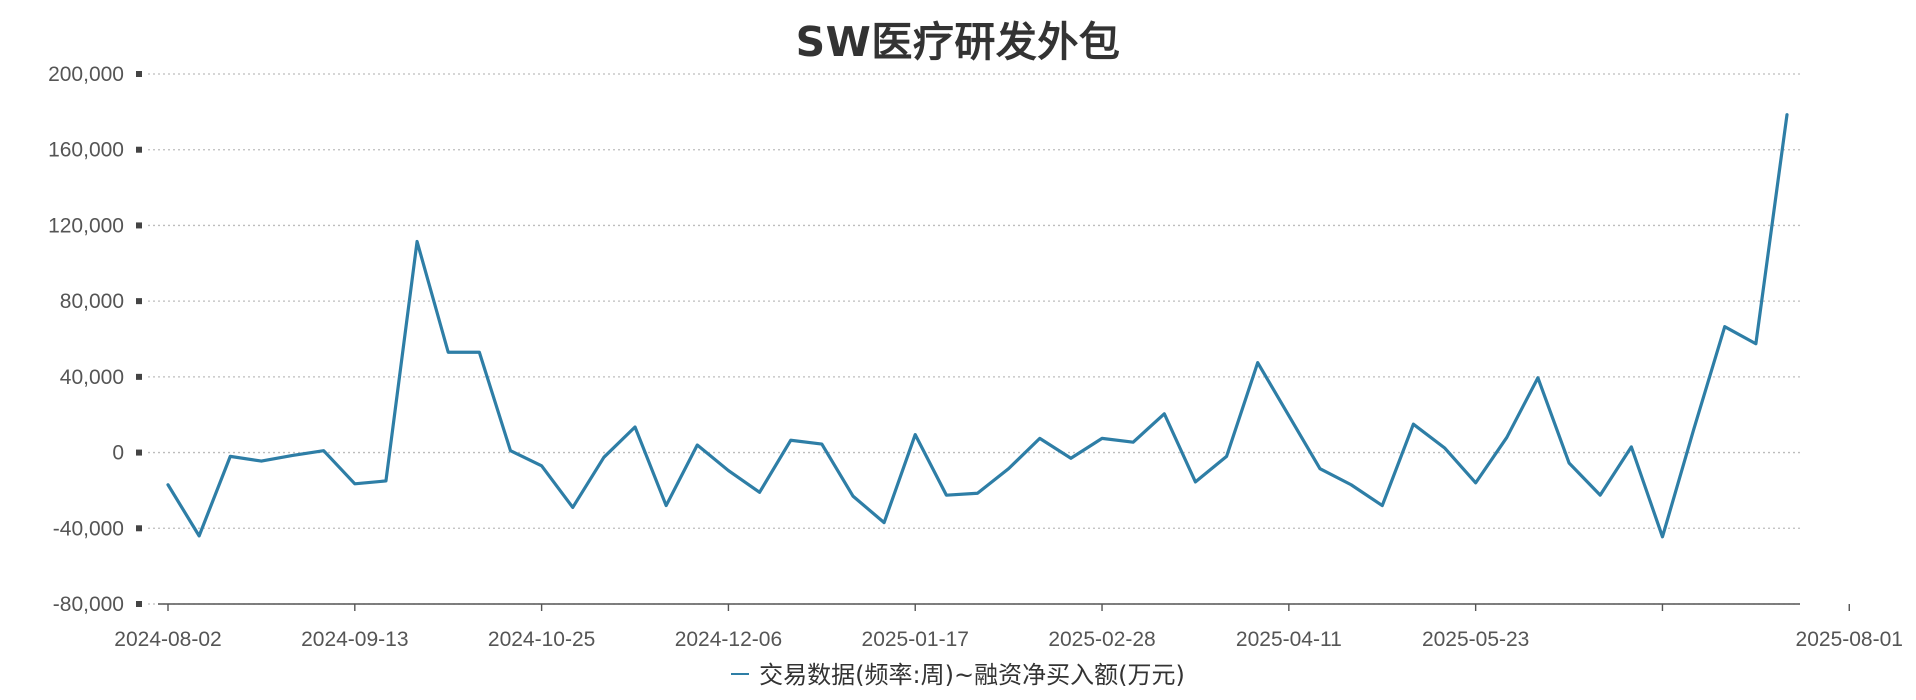 Image resolution: width=1916 pixels, height=700 pixels. Describe the element at coordinates (915, 639) in the screenshot. I see `x-tick-label: 2025-01-17` at that location.